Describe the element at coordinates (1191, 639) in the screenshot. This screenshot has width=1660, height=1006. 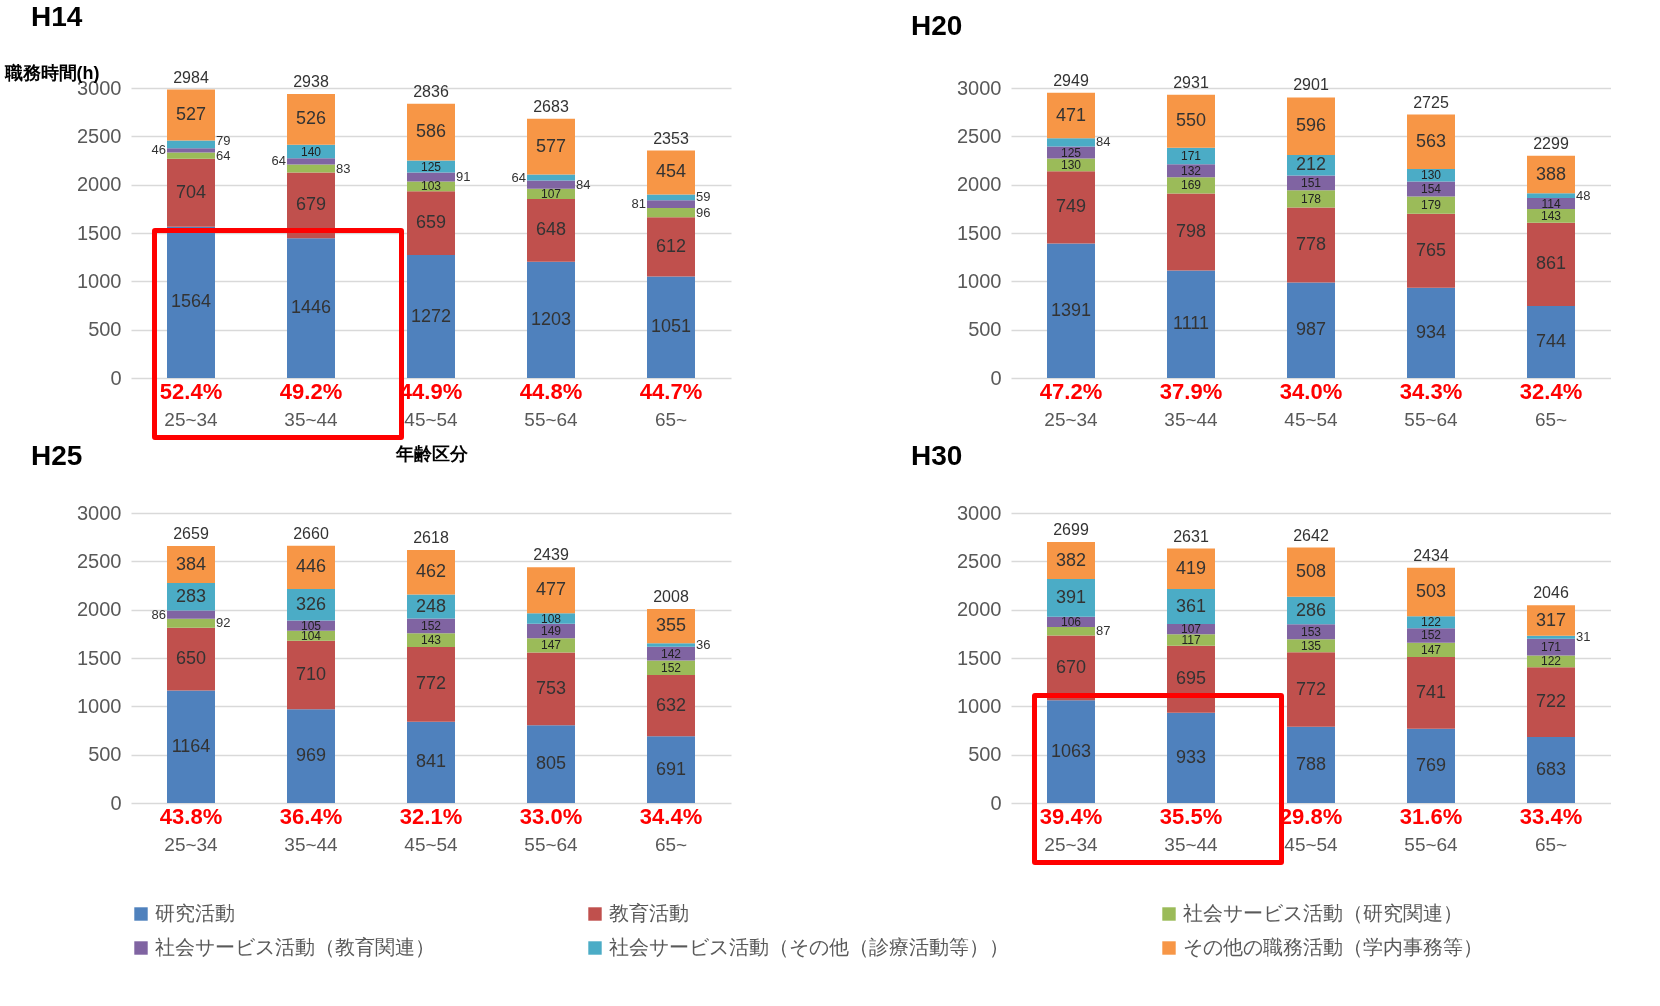
I see `data-label: 117` at that location.